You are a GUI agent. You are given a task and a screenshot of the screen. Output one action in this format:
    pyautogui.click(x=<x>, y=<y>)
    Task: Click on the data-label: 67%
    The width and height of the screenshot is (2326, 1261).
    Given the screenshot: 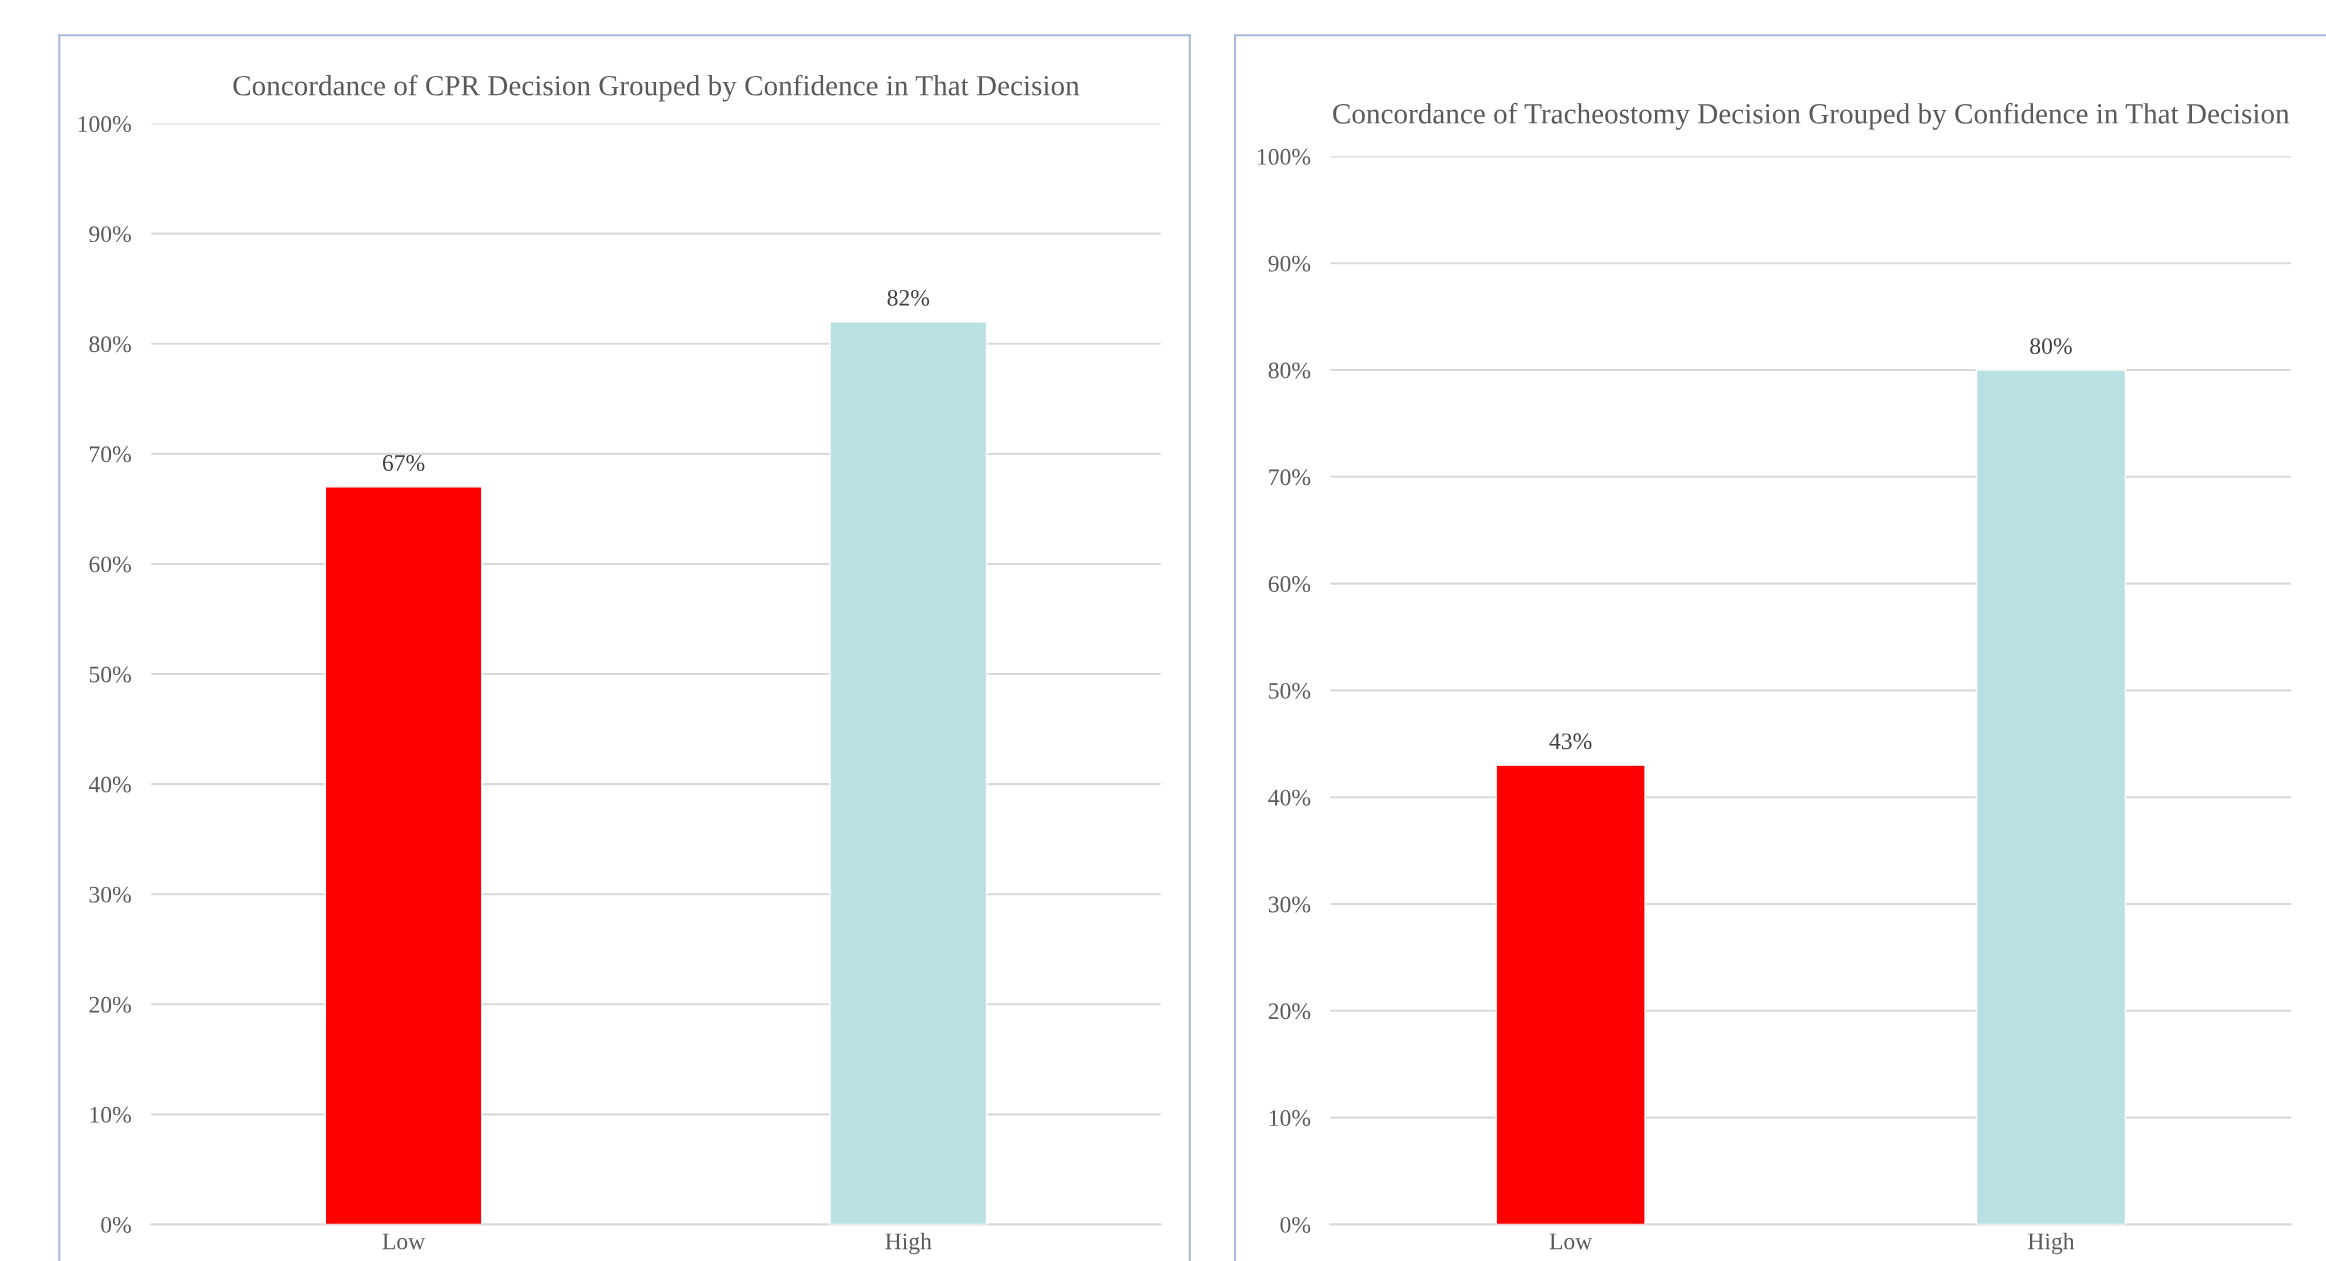 What is the action you would take?
    pyautogui.click(x=403, y=463)
    